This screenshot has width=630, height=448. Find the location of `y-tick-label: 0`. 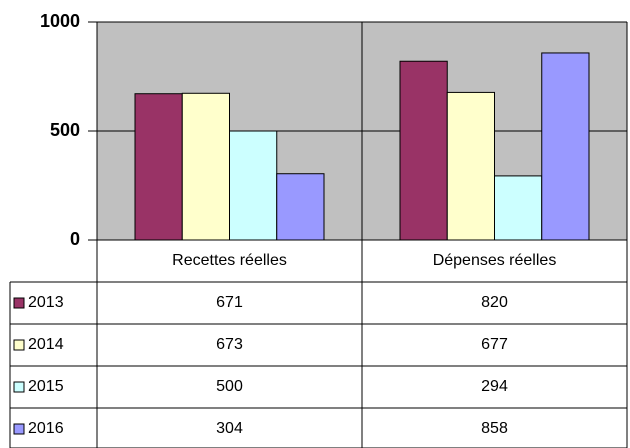

y-tick-label: 0 is located at coordinates (75, 239).